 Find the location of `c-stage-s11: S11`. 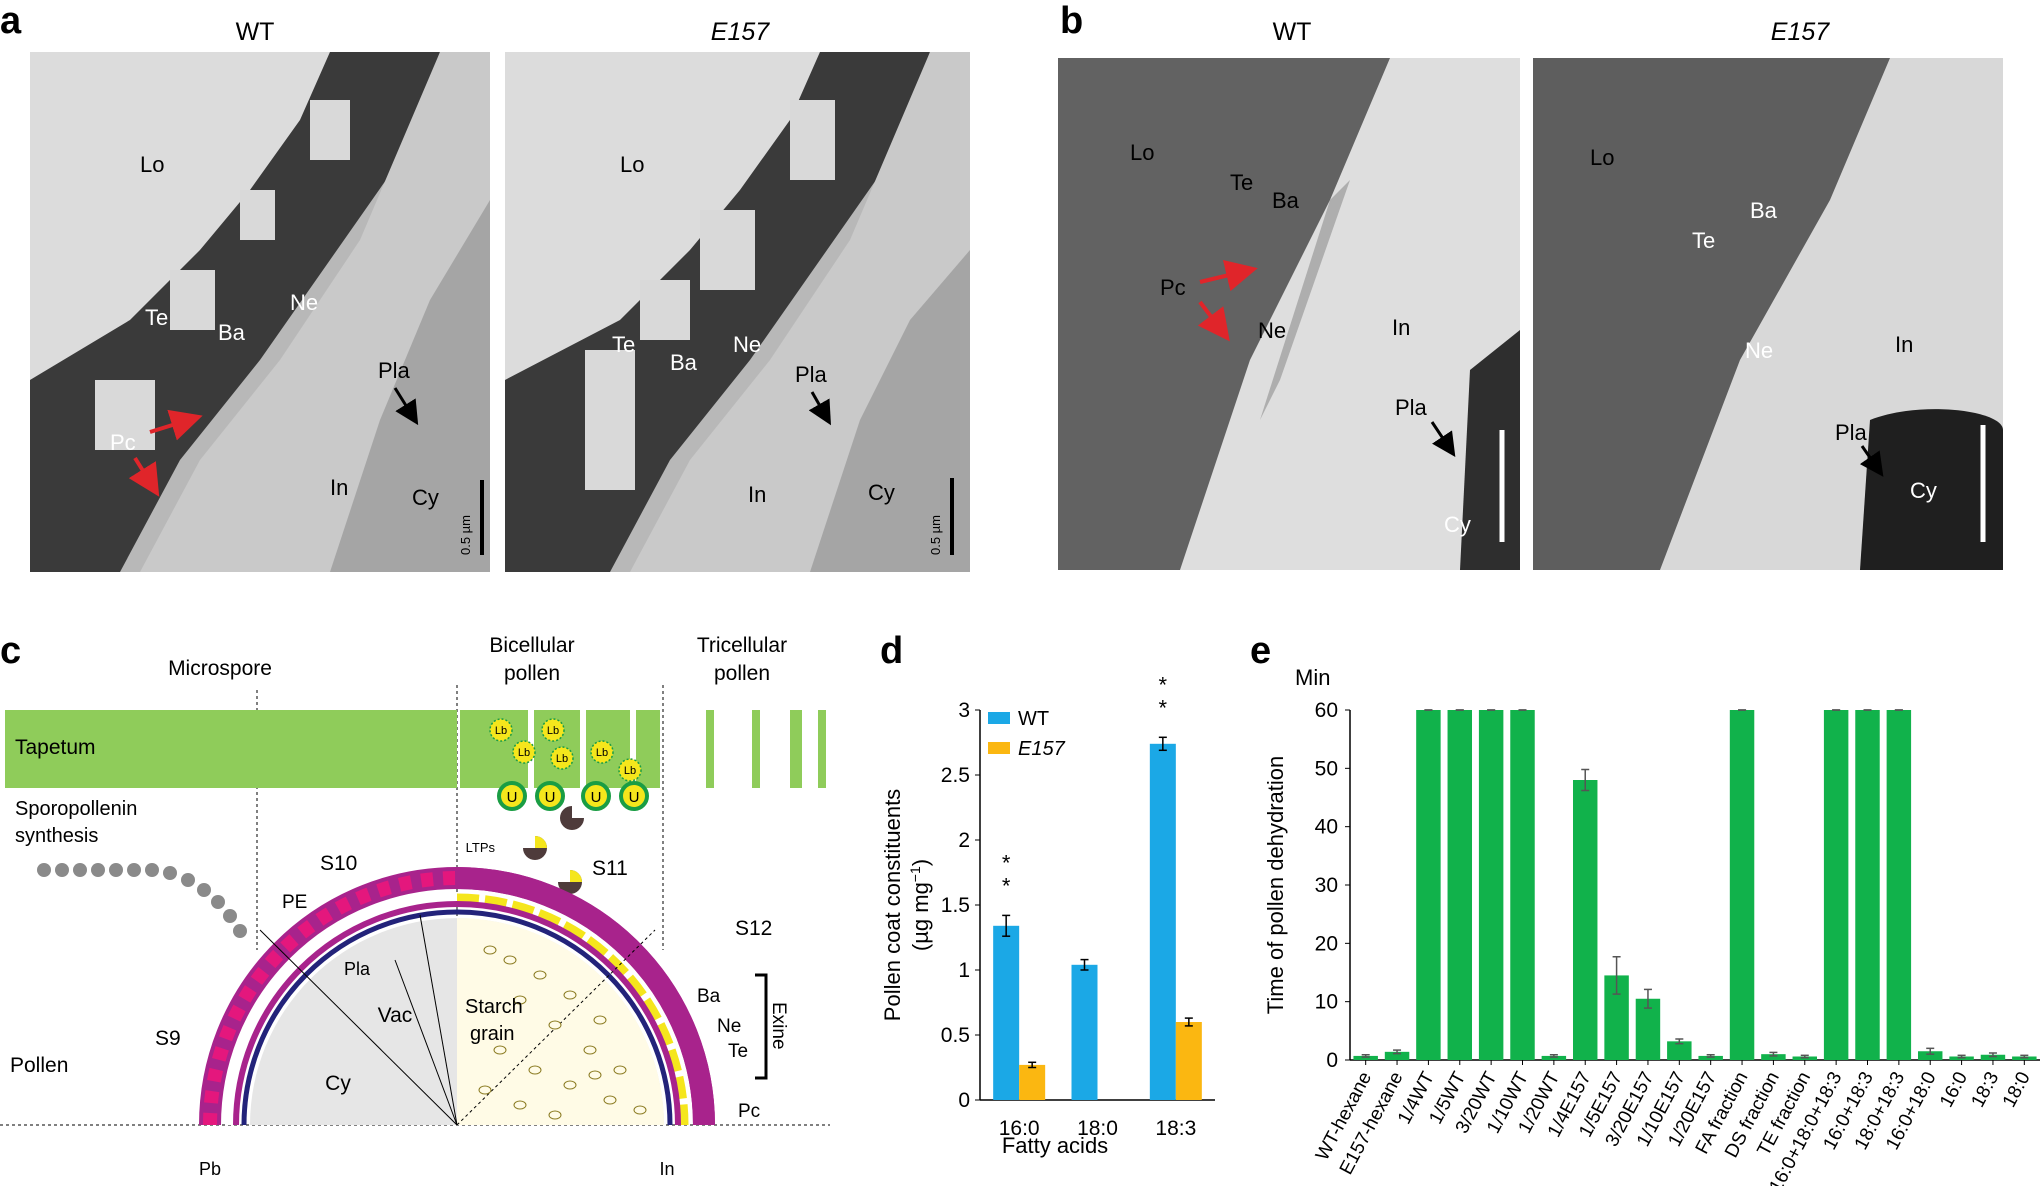

c-stage-s11: S11 is located at coordinates (610, 868).